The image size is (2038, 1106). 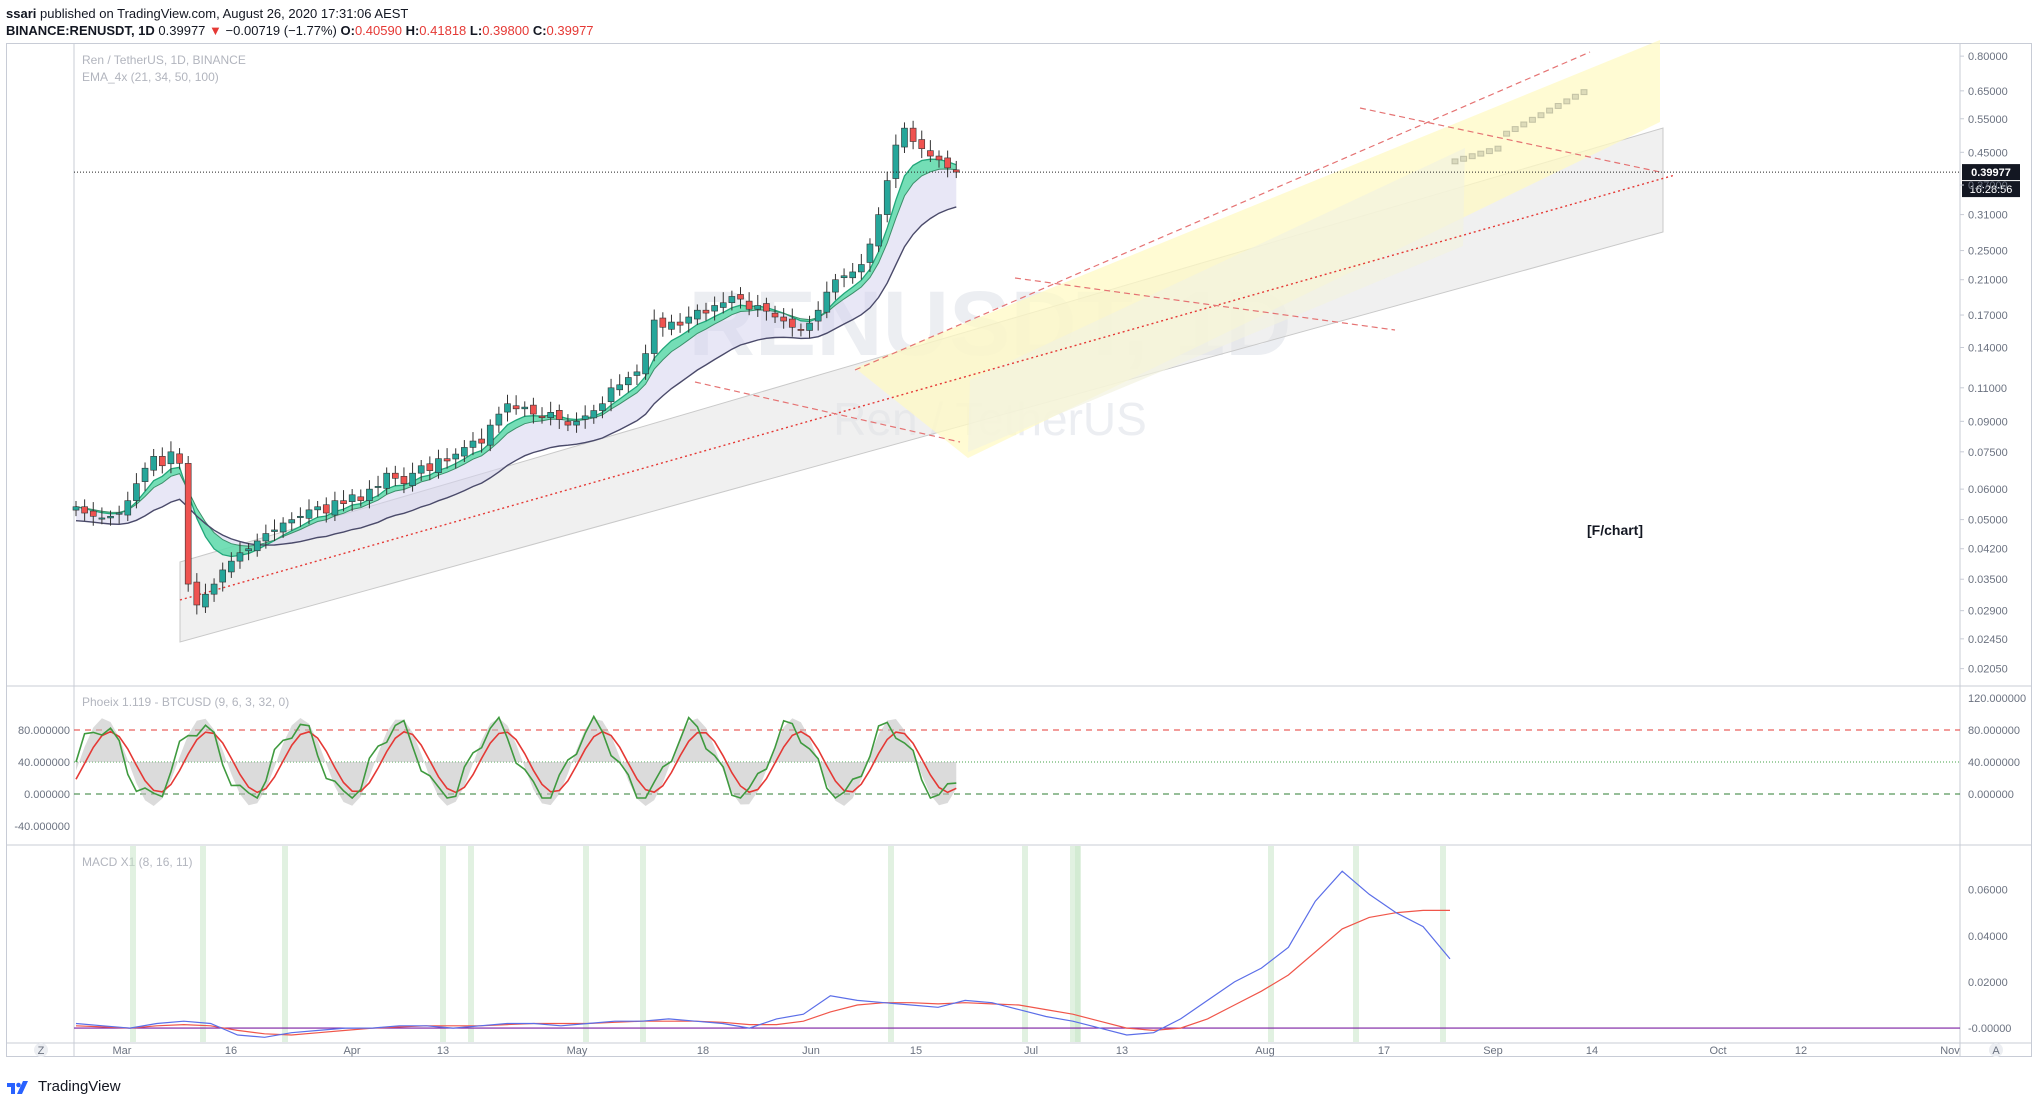 I want to click on oscillator-signal-line, so click(x=516, y=762).